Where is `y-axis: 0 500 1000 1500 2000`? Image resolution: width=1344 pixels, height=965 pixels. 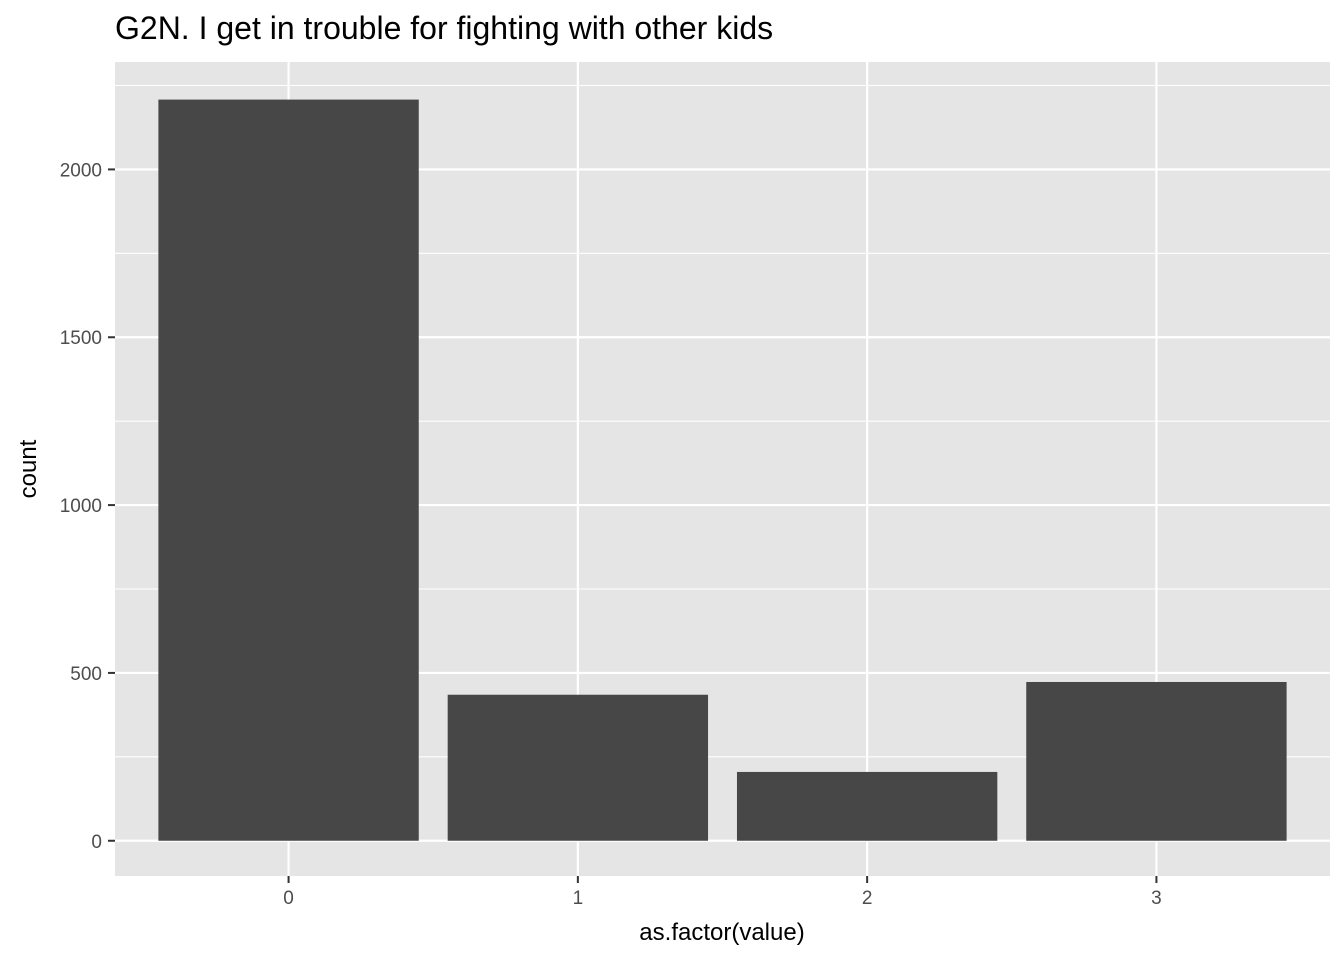
y-axis: 0 500 1000 1500 2000 is located at coordinates (87, 506).